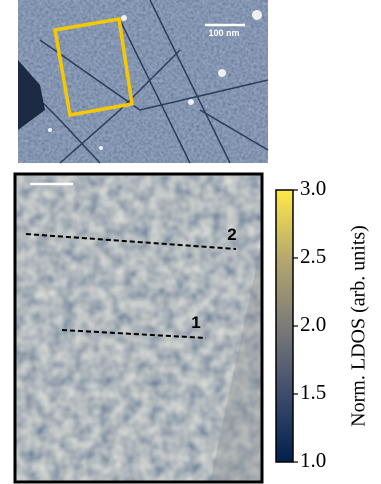  Describe the element at coordinates (359, 326) in the screenshot. I see `colorbar-label: Norm. LDOS (arb. units)` at that location.